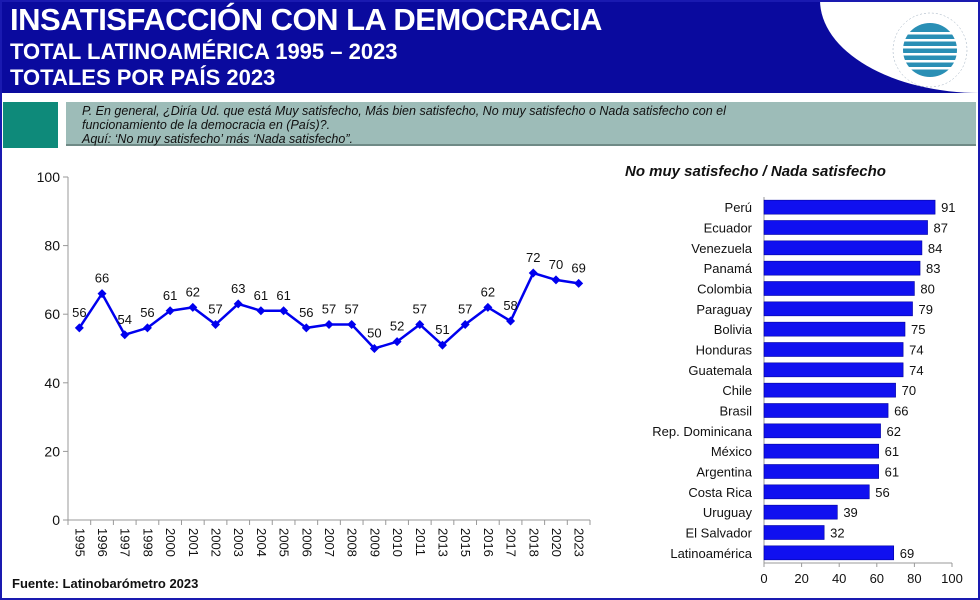  Describe the element at coordinates (933, 268) in the screenshot. I see `bar-data-label: 83` at that location.